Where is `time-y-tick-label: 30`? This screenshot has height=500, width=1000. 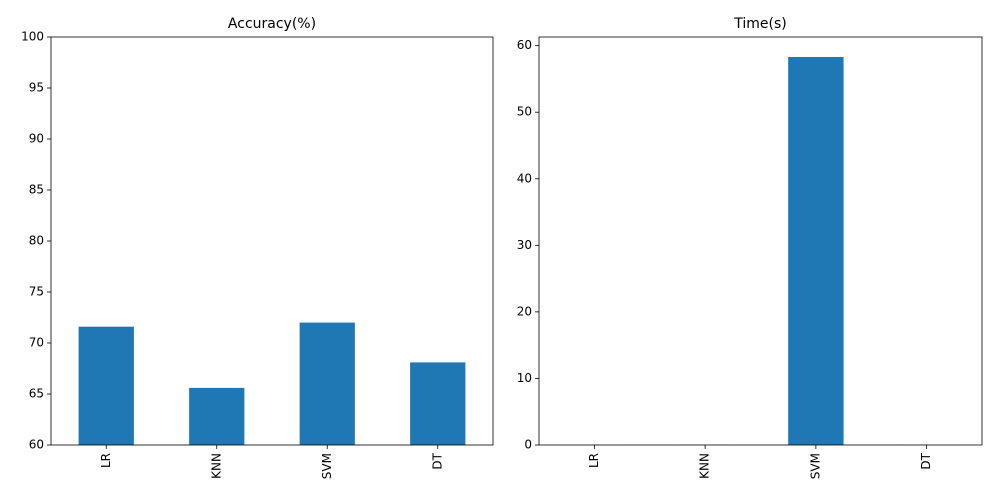
time-y-tick-label: 30 is located at coordinates (524, 245).